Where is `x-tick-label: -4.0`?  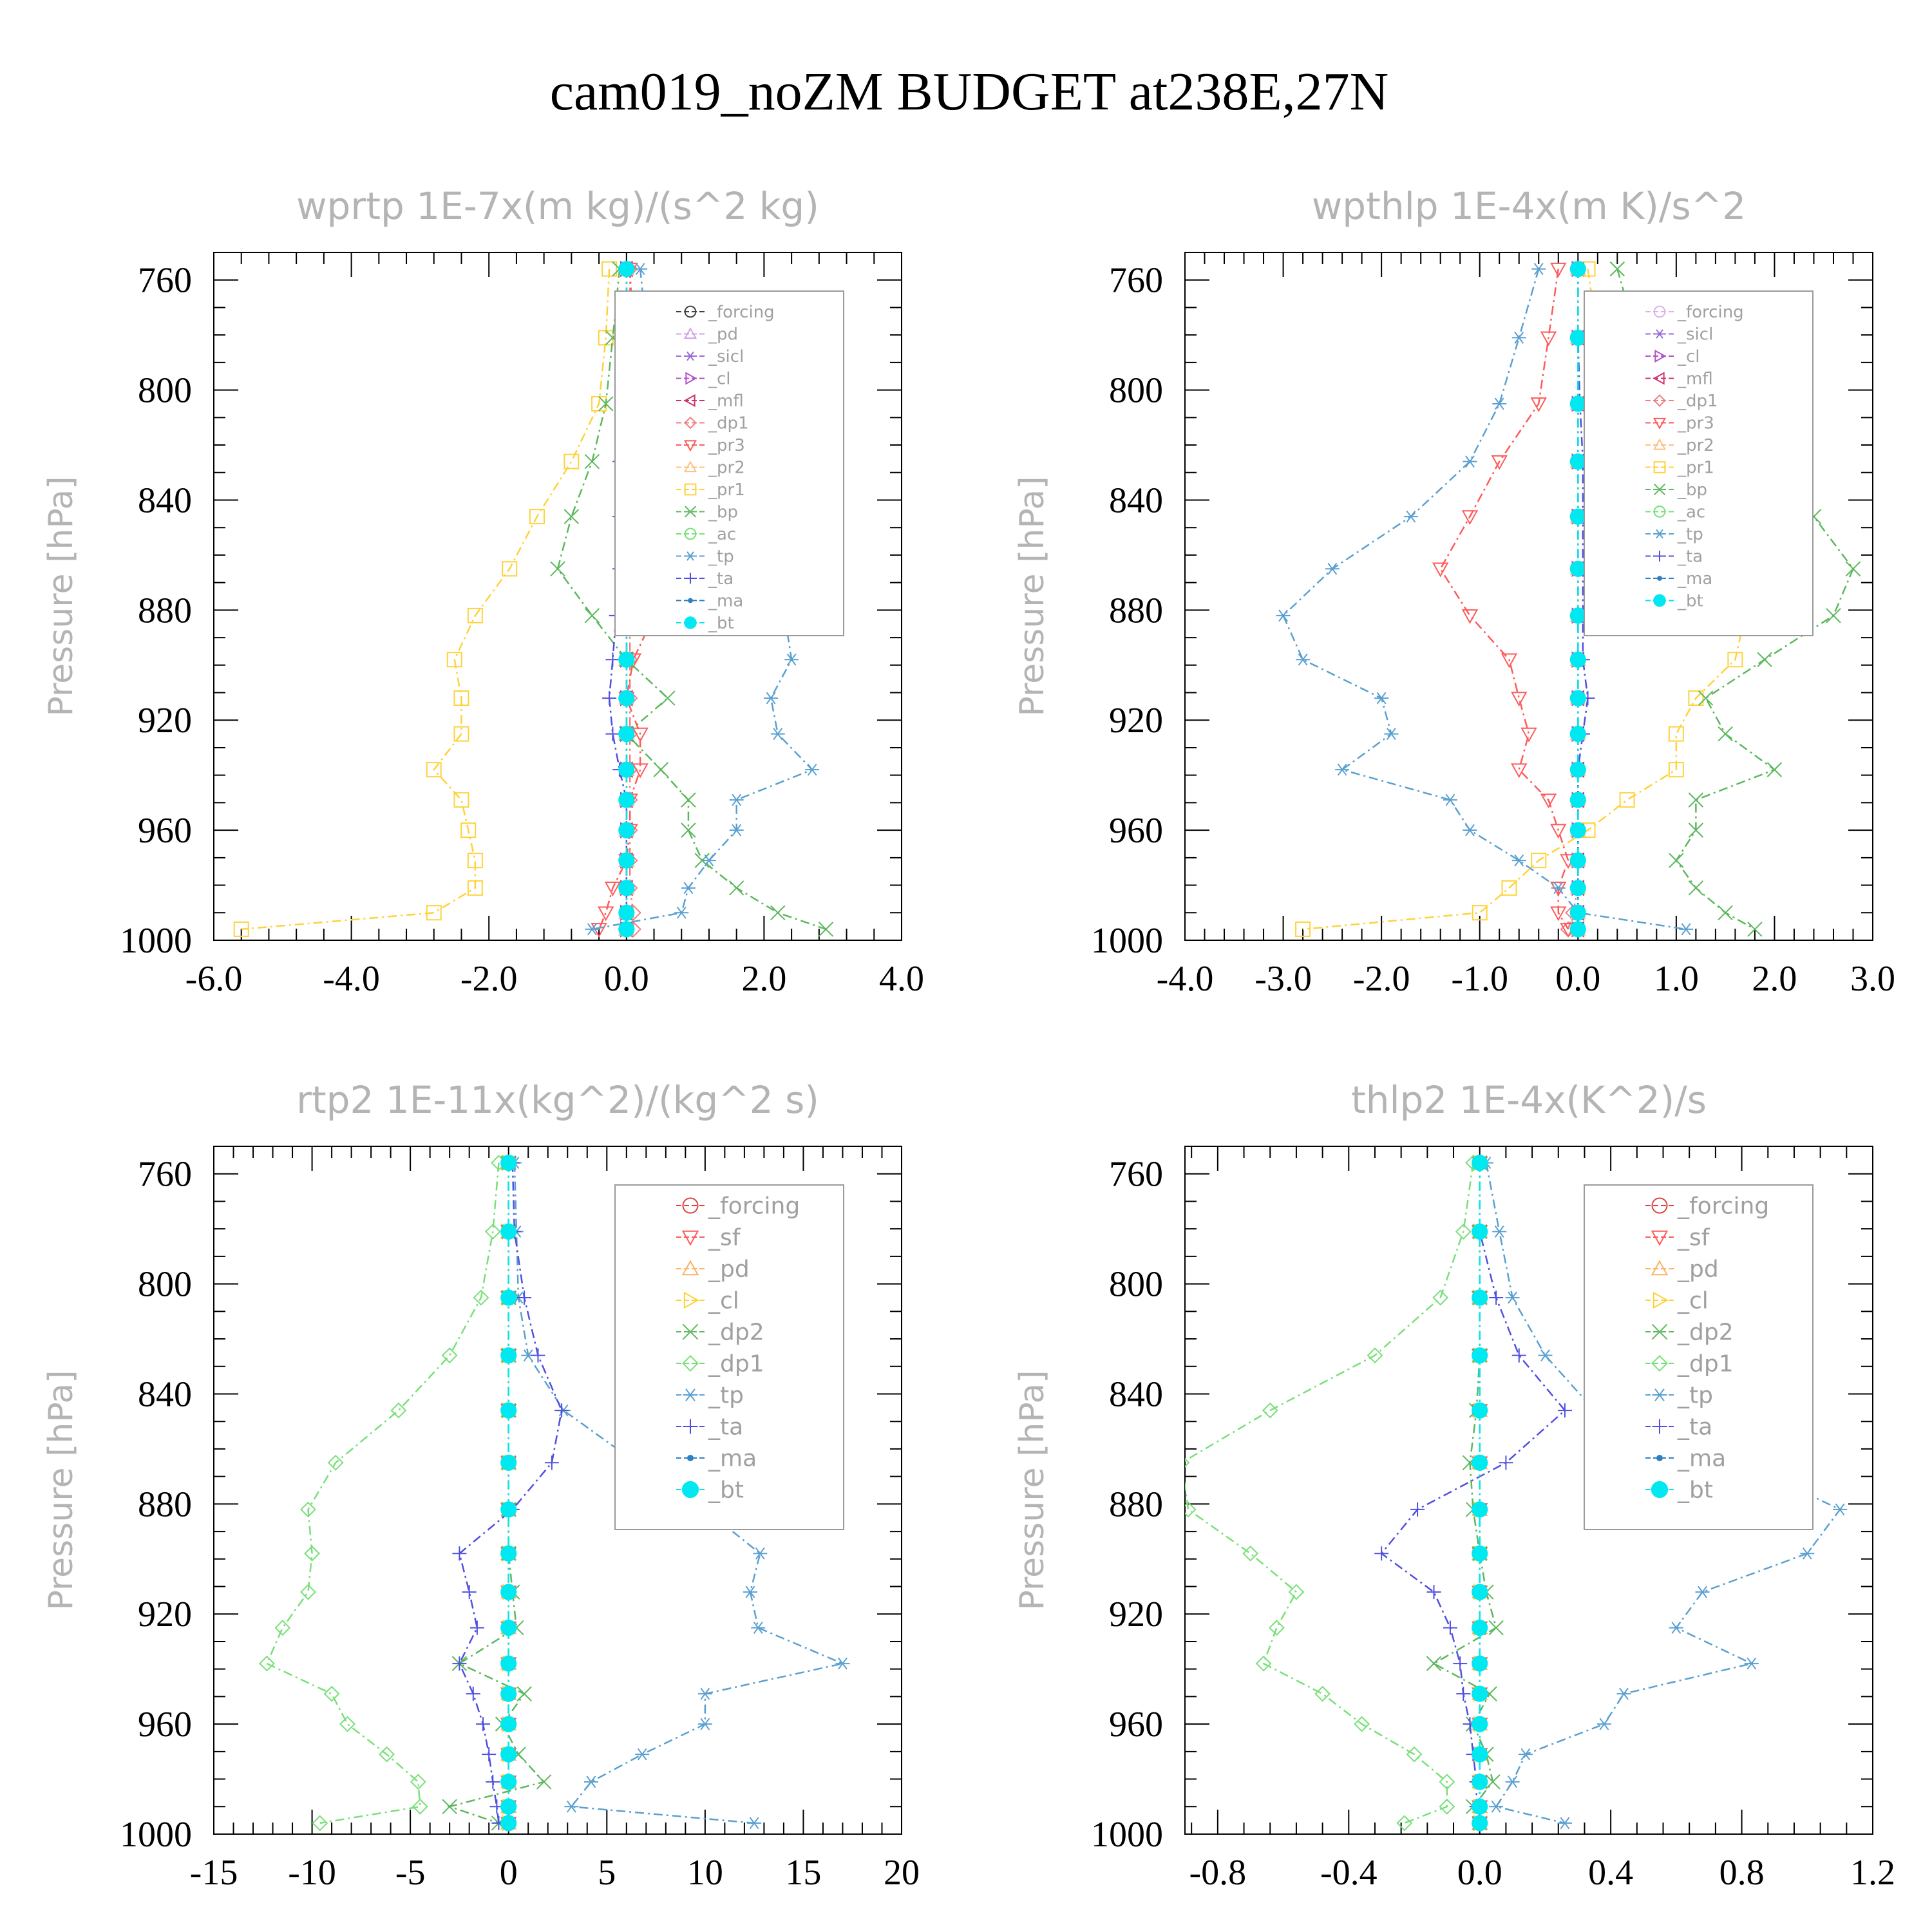 x-tick-label: -4.0 is located at coordinates (351, 979).